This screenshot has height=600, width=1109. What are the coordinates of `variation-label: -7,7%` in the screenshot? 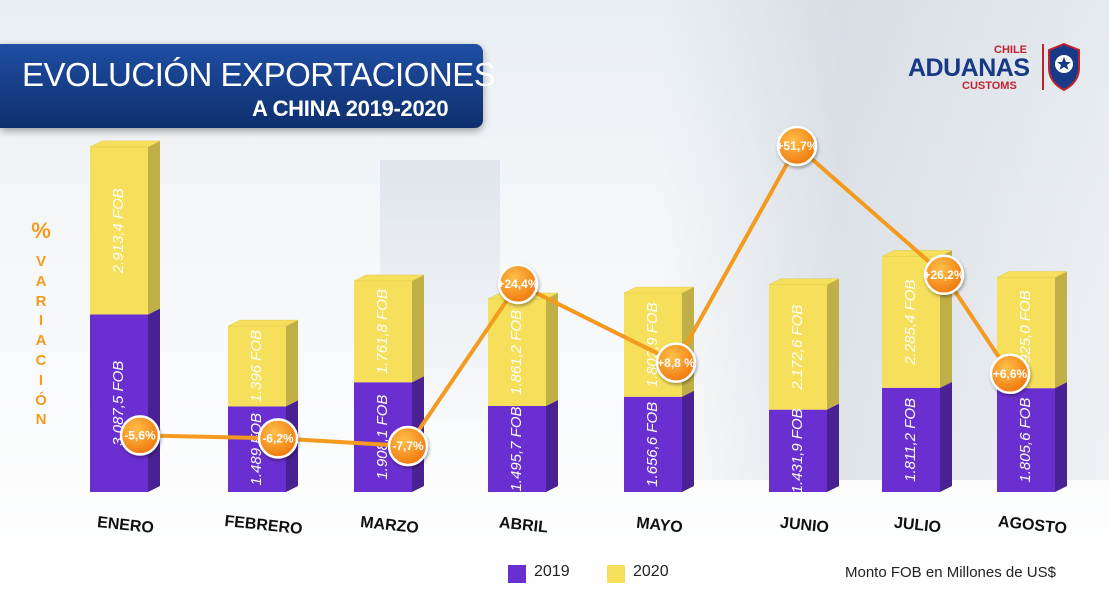 It's located at (408, 446).